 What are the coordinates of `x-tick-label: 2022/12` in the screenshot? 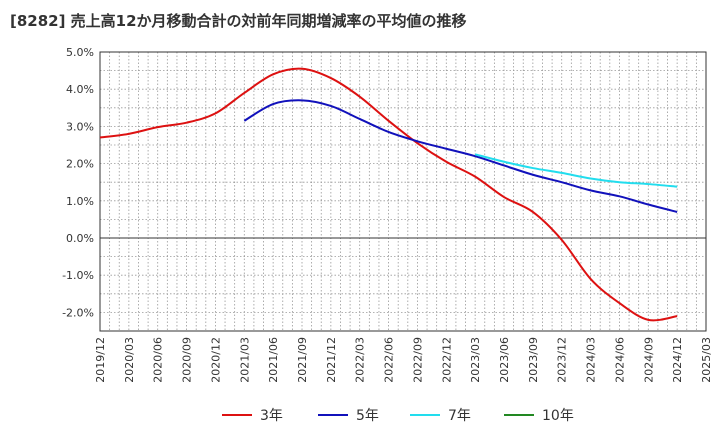 It's located at (446, 360).